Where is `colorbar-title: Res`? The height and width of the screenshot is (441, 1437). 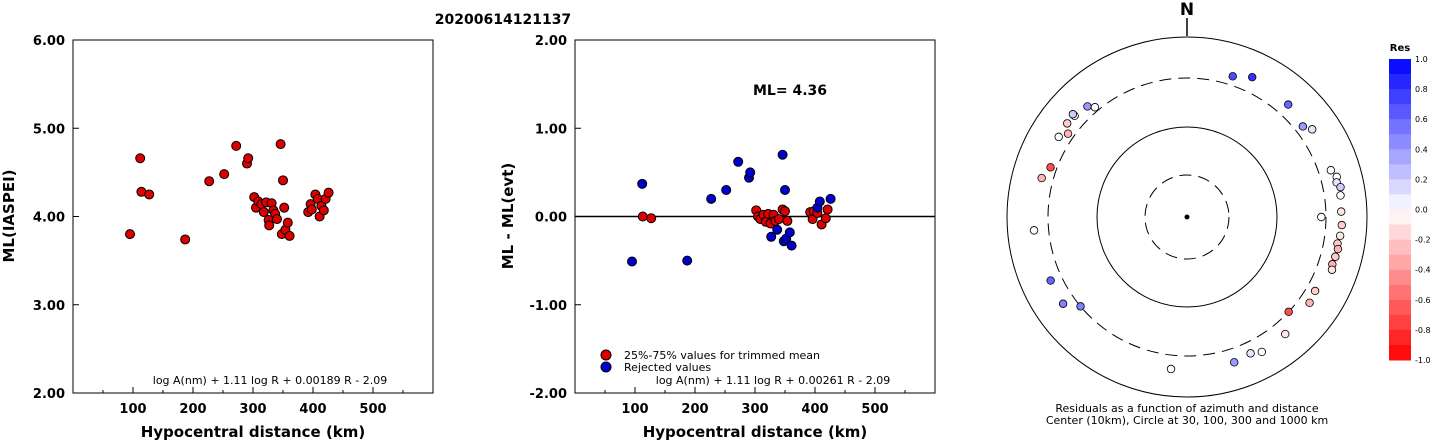 colorbar-title: Res is located at coordinates (1400, 48).